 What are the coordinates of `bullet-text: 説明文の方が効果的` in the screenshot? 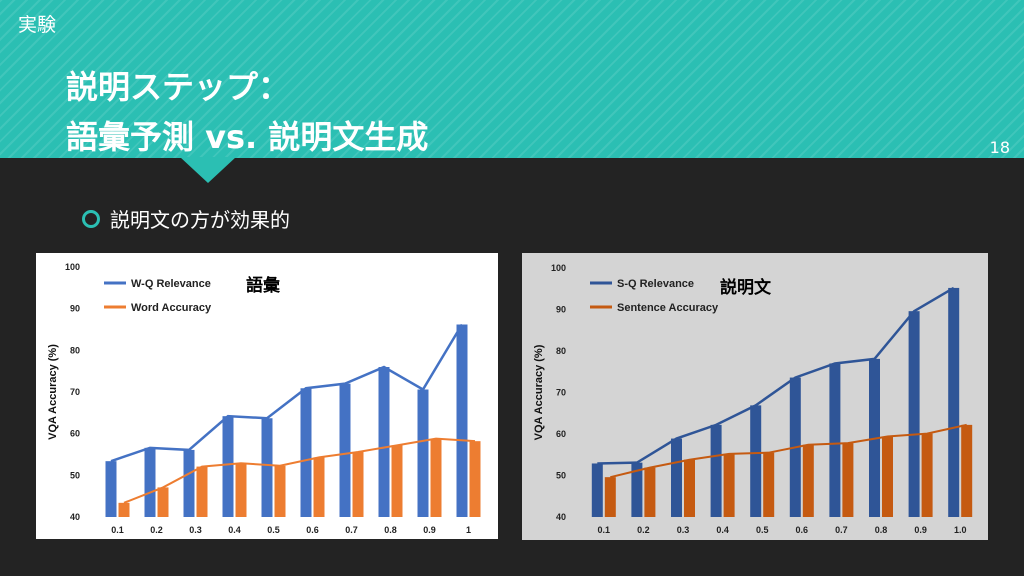 It's located at (200, 220).